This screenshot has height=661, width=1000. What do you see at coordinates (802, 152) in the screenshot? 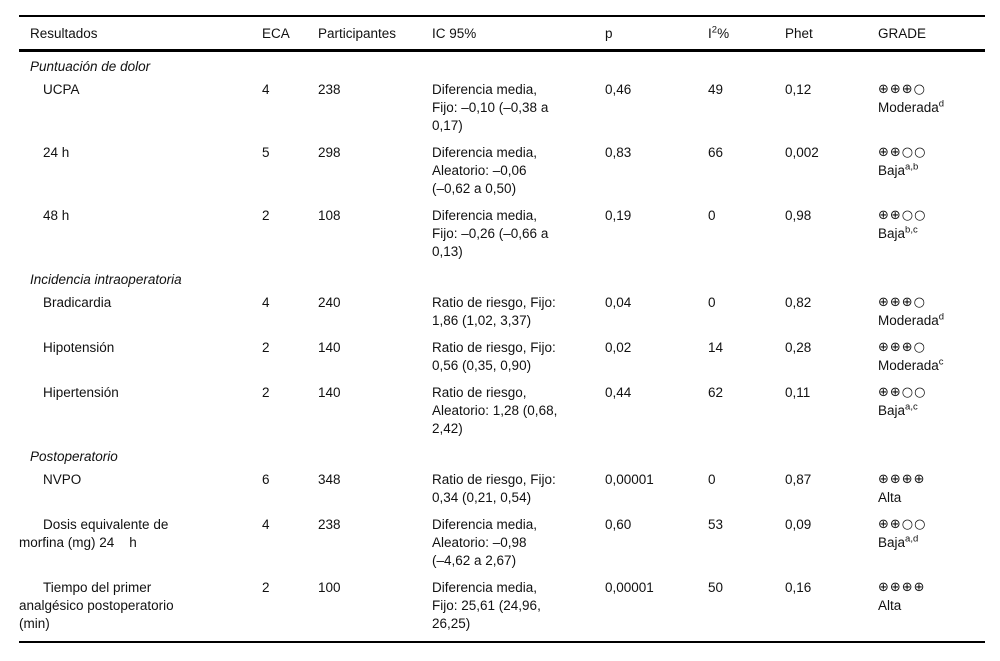
I see `phet-cell: 0,002` at bounding box center [802, 152].